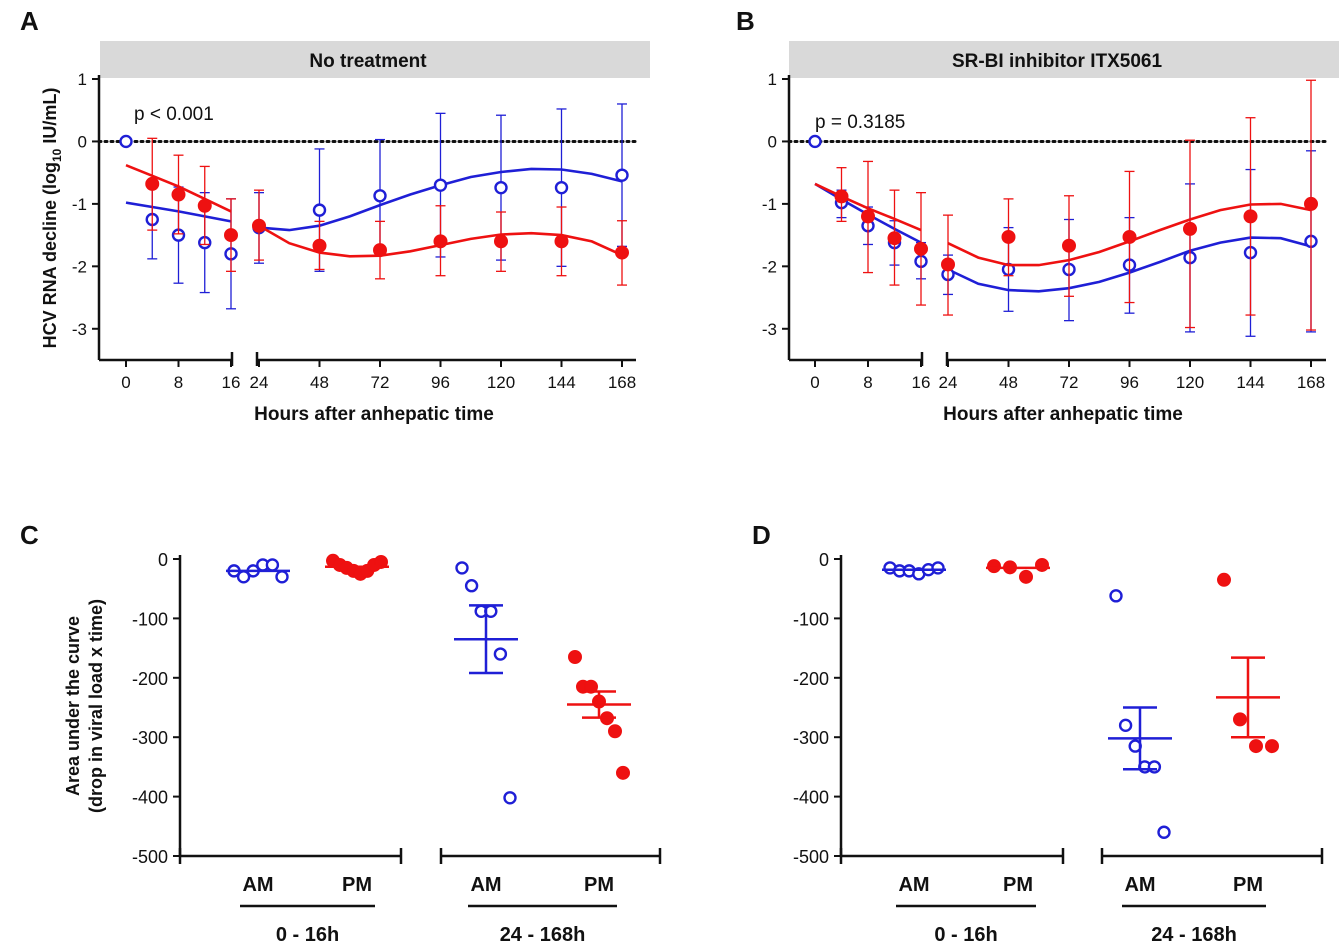  Describe the element at coordinates (82, 79) in the screenshot. I see `y-tick-label: 1` at that location.